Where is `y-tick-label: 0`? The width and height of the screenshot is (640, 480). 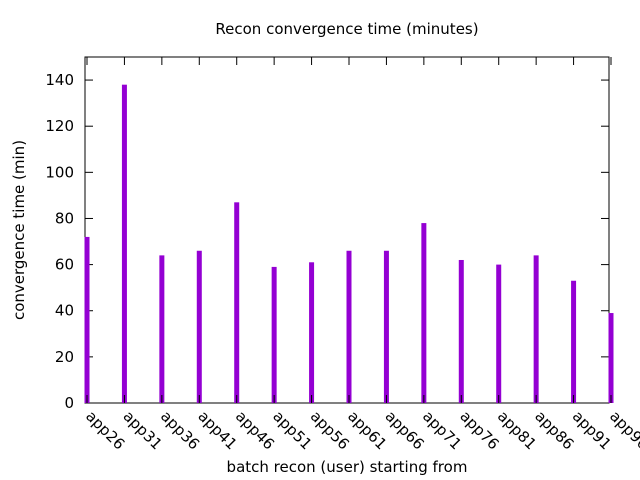 y-tick-label: 0 is located at coordinates (69, 403).